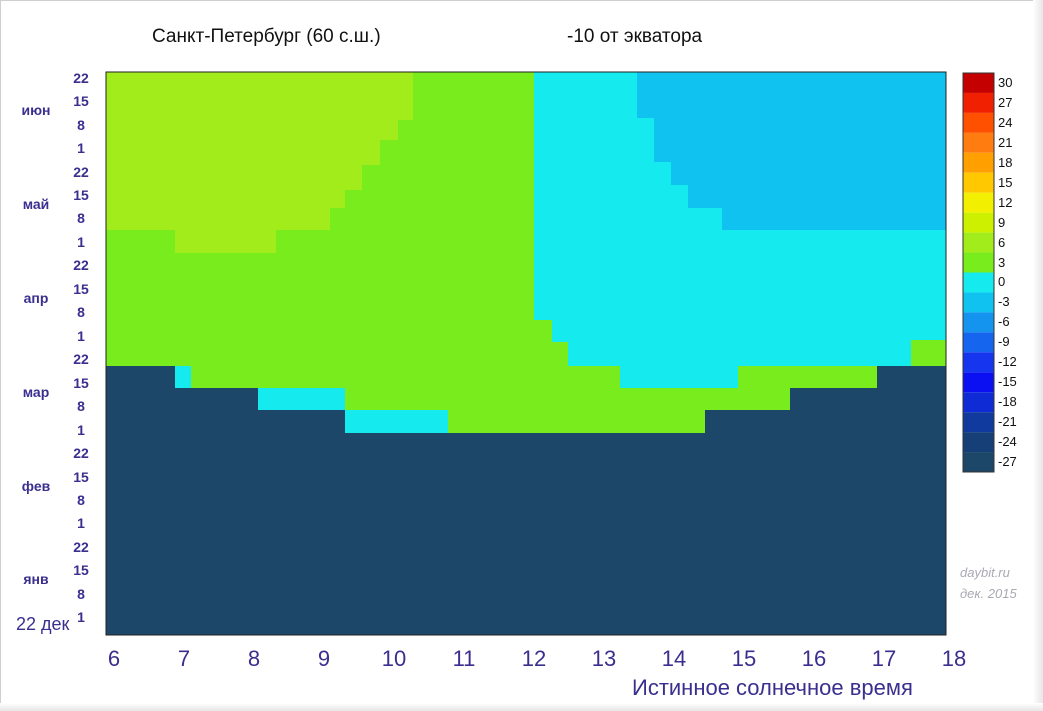 This screenshot has height=711, width=1043. I want to click on heat-region-minus3, so click(791, 151).